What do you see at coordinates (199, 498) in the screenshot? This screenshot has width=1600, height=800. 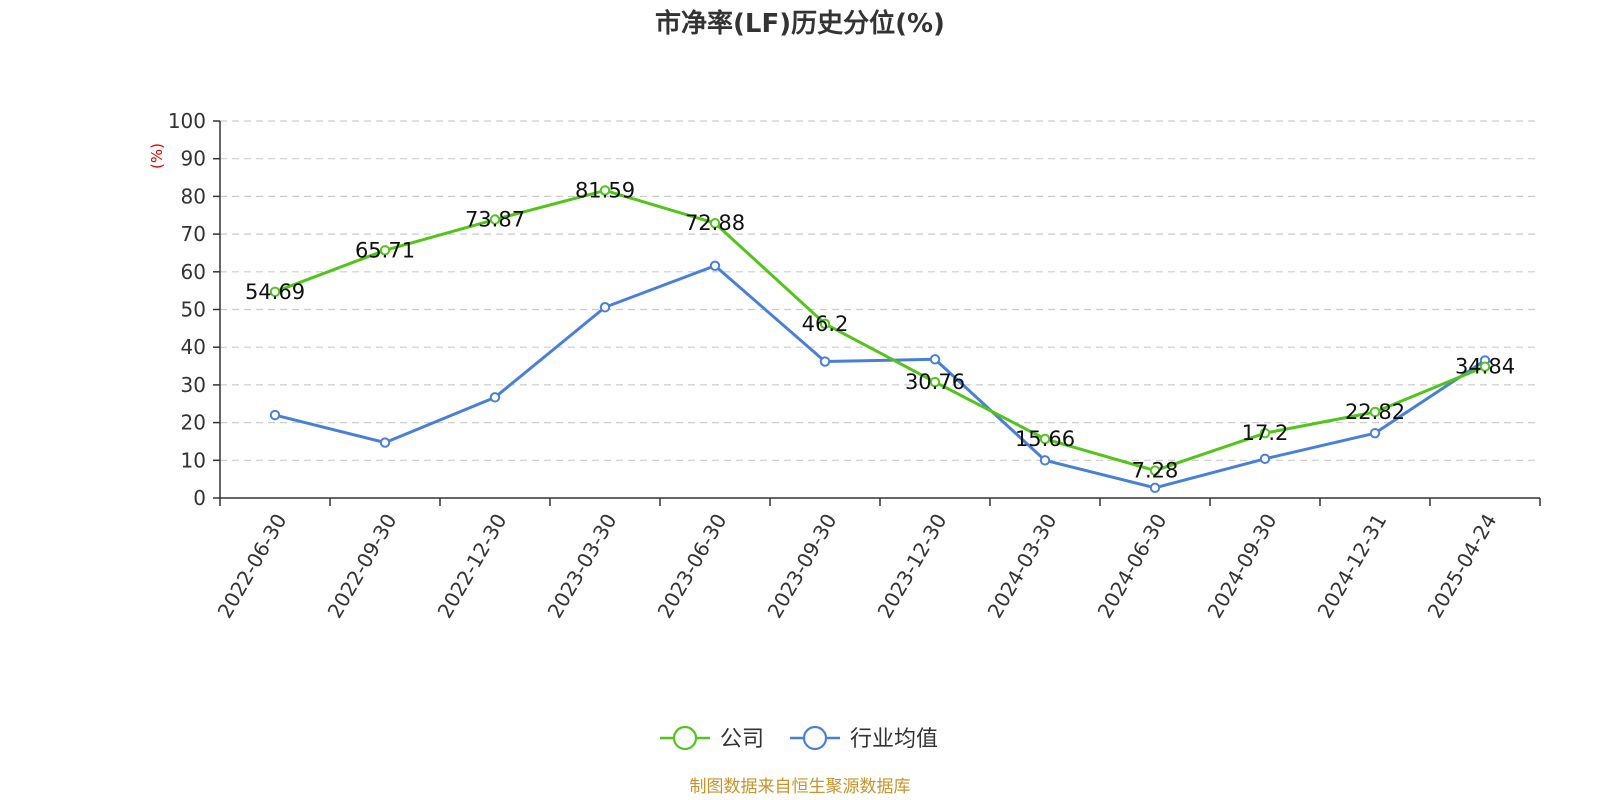 I see `y-tick-label: 0` at bounding box center [199, 498].